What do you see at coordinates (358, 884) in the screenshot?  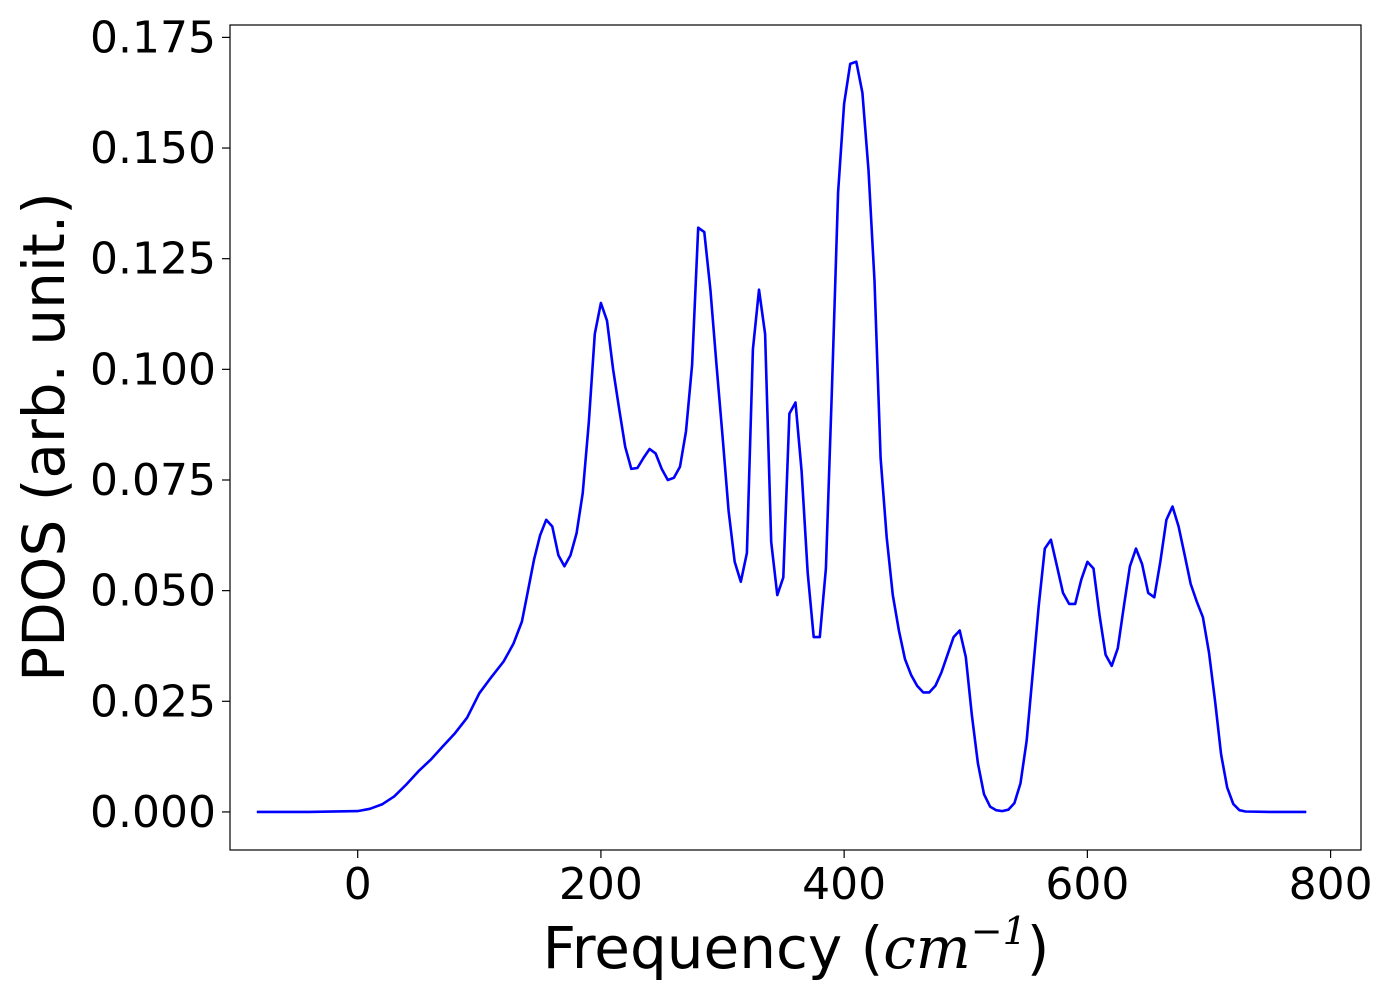 I see `x-tick-label: 0` at bounding box center [358, 884].